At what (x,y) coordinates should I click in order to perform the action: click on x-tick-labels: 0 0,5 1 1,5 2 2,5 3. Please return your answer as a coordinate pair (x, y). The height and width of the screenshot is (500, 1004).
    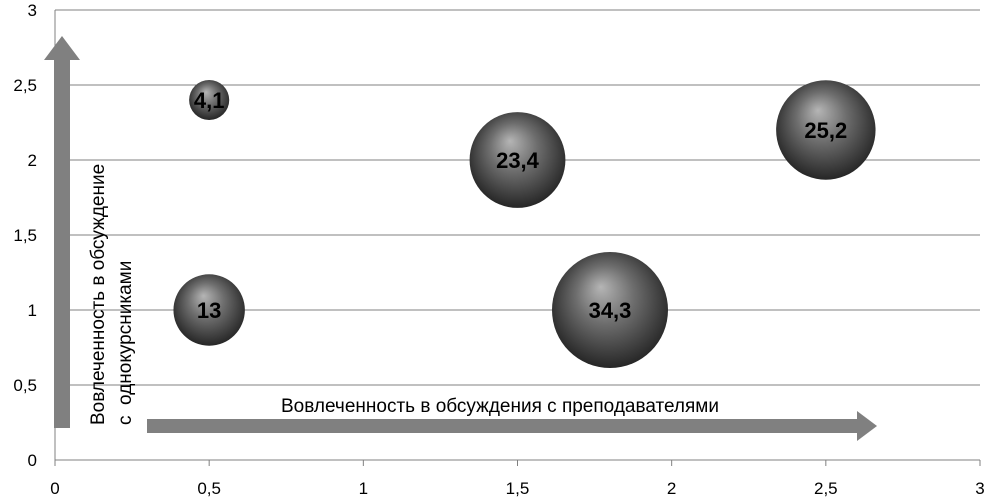
    Looking at the image, I should click on (517, 488).